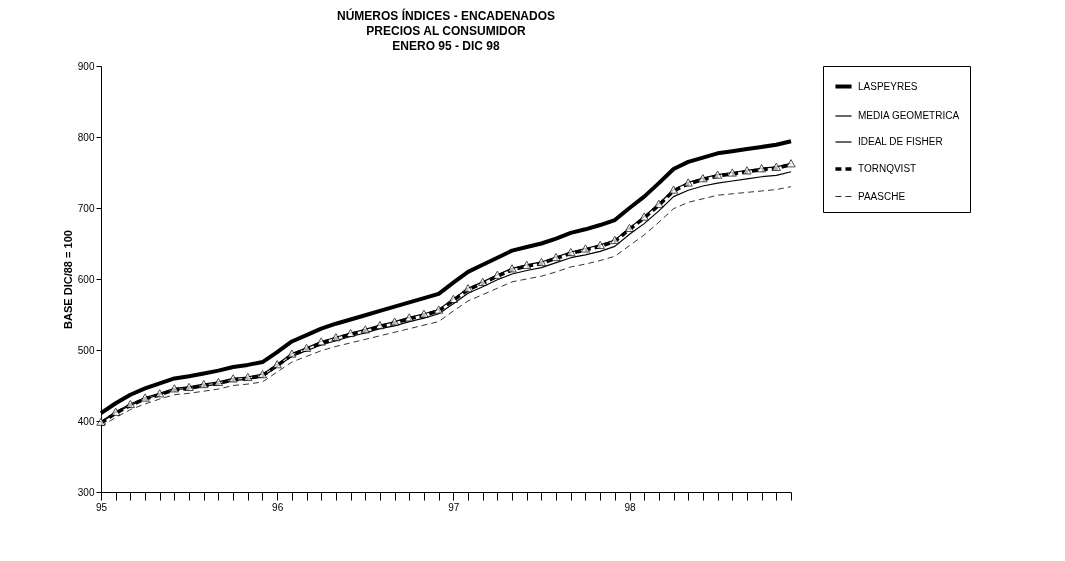 The image size is (1065, 561). I want to click on y-tick-label: 300, so click(86, 492).